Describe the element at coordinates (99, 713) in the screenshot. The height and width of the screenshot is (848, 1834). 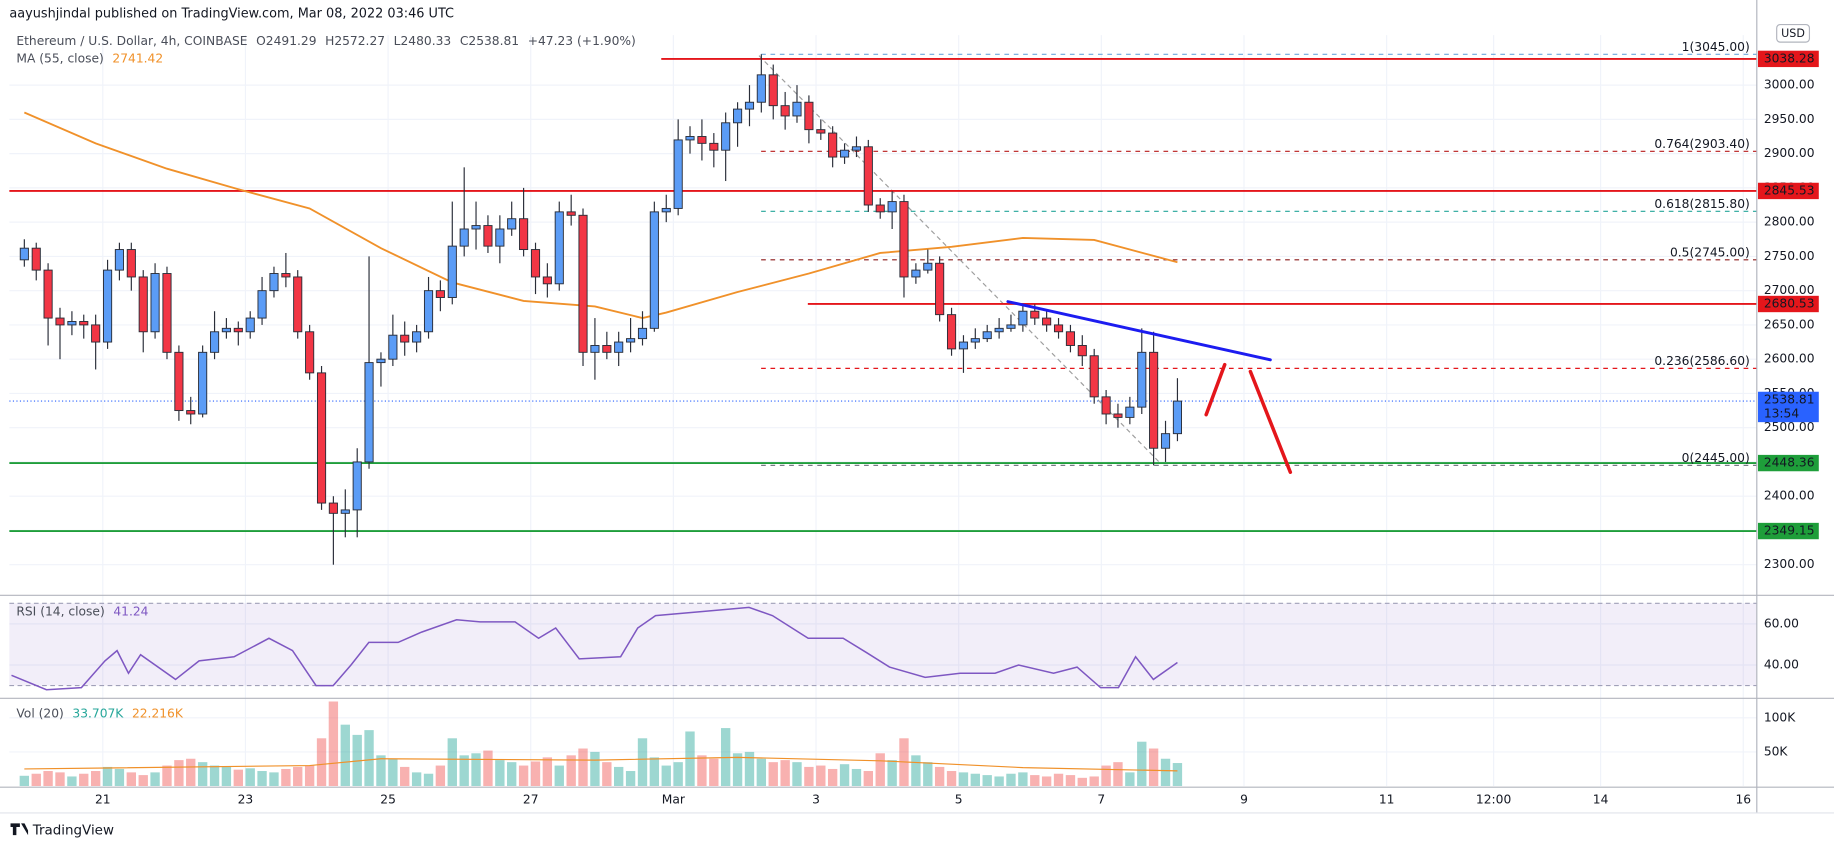
I see `volume-legend: Vol (20) 33.707K 22.216K` at that location.